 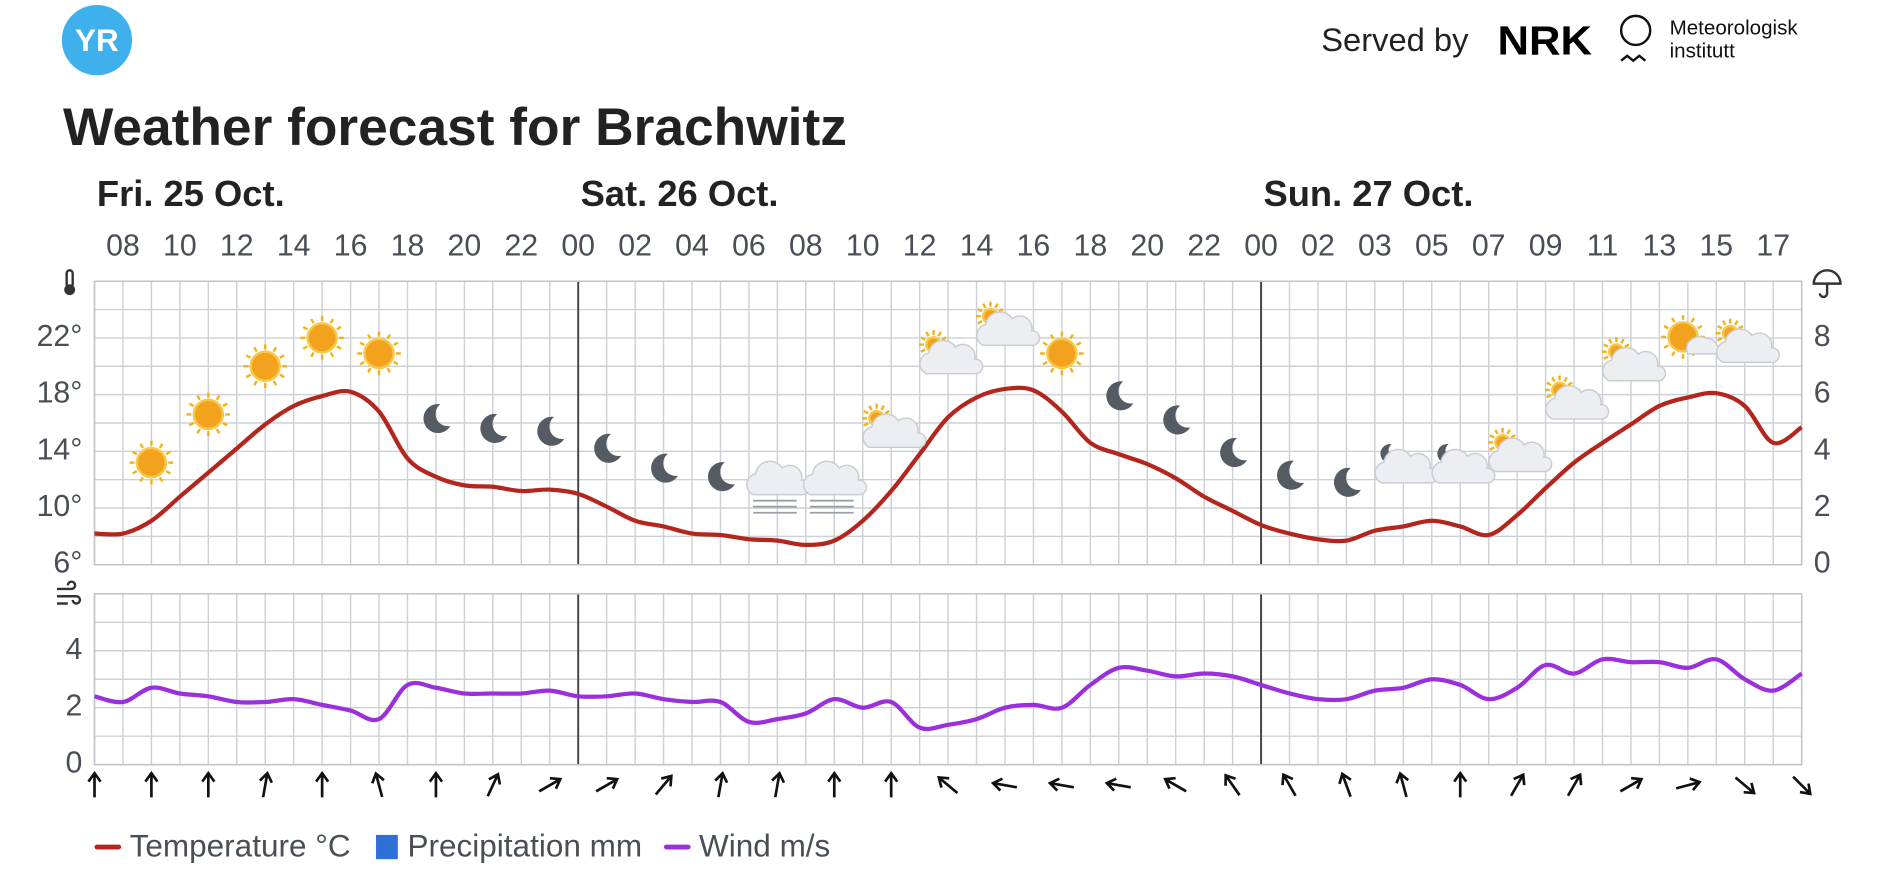 What do you see at coordinates (69, 592) in the screenshot?
I see `wind-icon` at bounding box center [69, 592].